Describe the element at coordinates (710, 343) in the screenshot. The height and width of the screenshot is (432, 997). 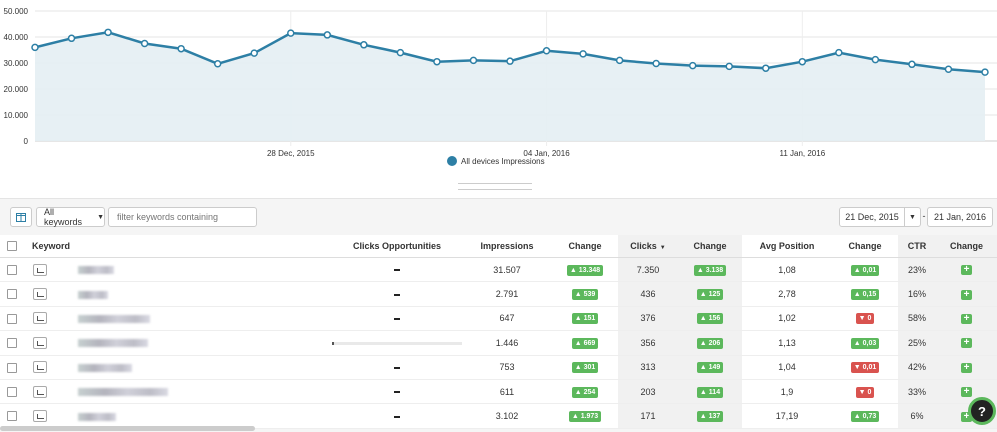
I see `clicks-change-cell: ▲ 206` at that location.